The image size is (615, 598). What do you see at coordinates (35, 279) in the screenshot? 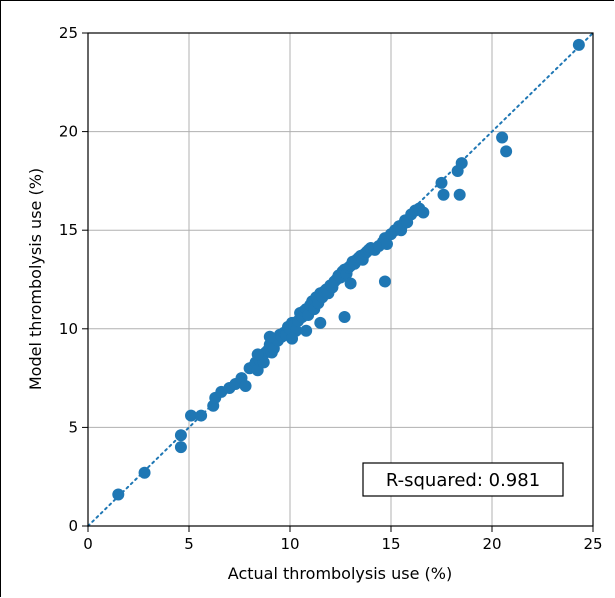
I see `y-axis-label: Model thrombolysis use (%)` at bounding box center [35, 279].